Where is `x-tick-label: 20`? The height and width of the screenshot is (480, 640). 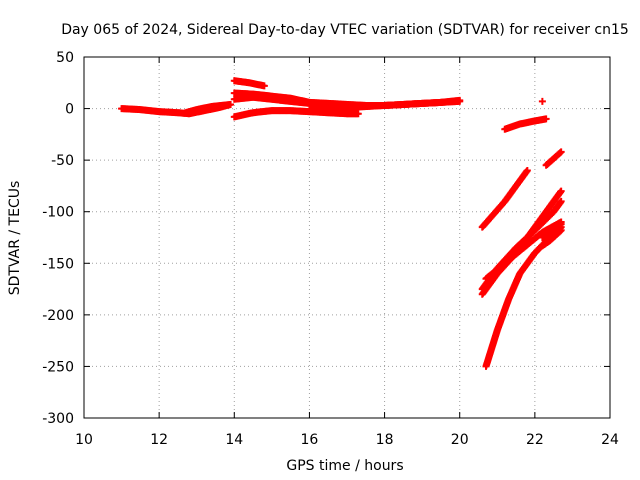 x-tick-label: 20 is located at coordinates (460, 440).